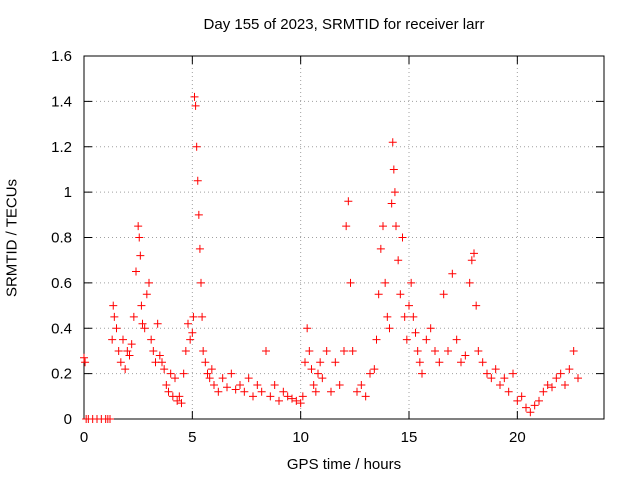  Describe the element at coordinates (61, 56) in the screenshot. I see `y-tick-label: 1.6` at that location.